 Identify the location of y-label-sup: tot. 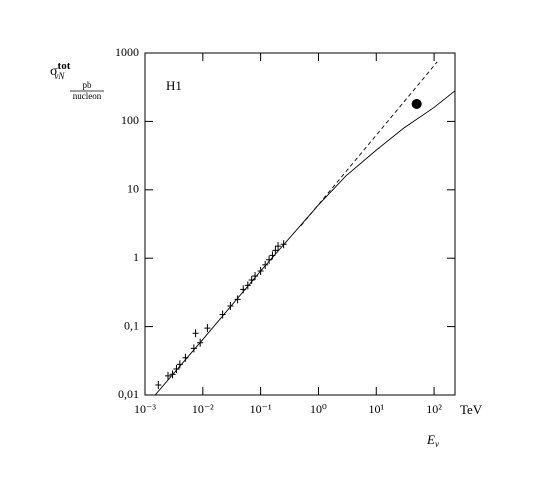
(64, 66).